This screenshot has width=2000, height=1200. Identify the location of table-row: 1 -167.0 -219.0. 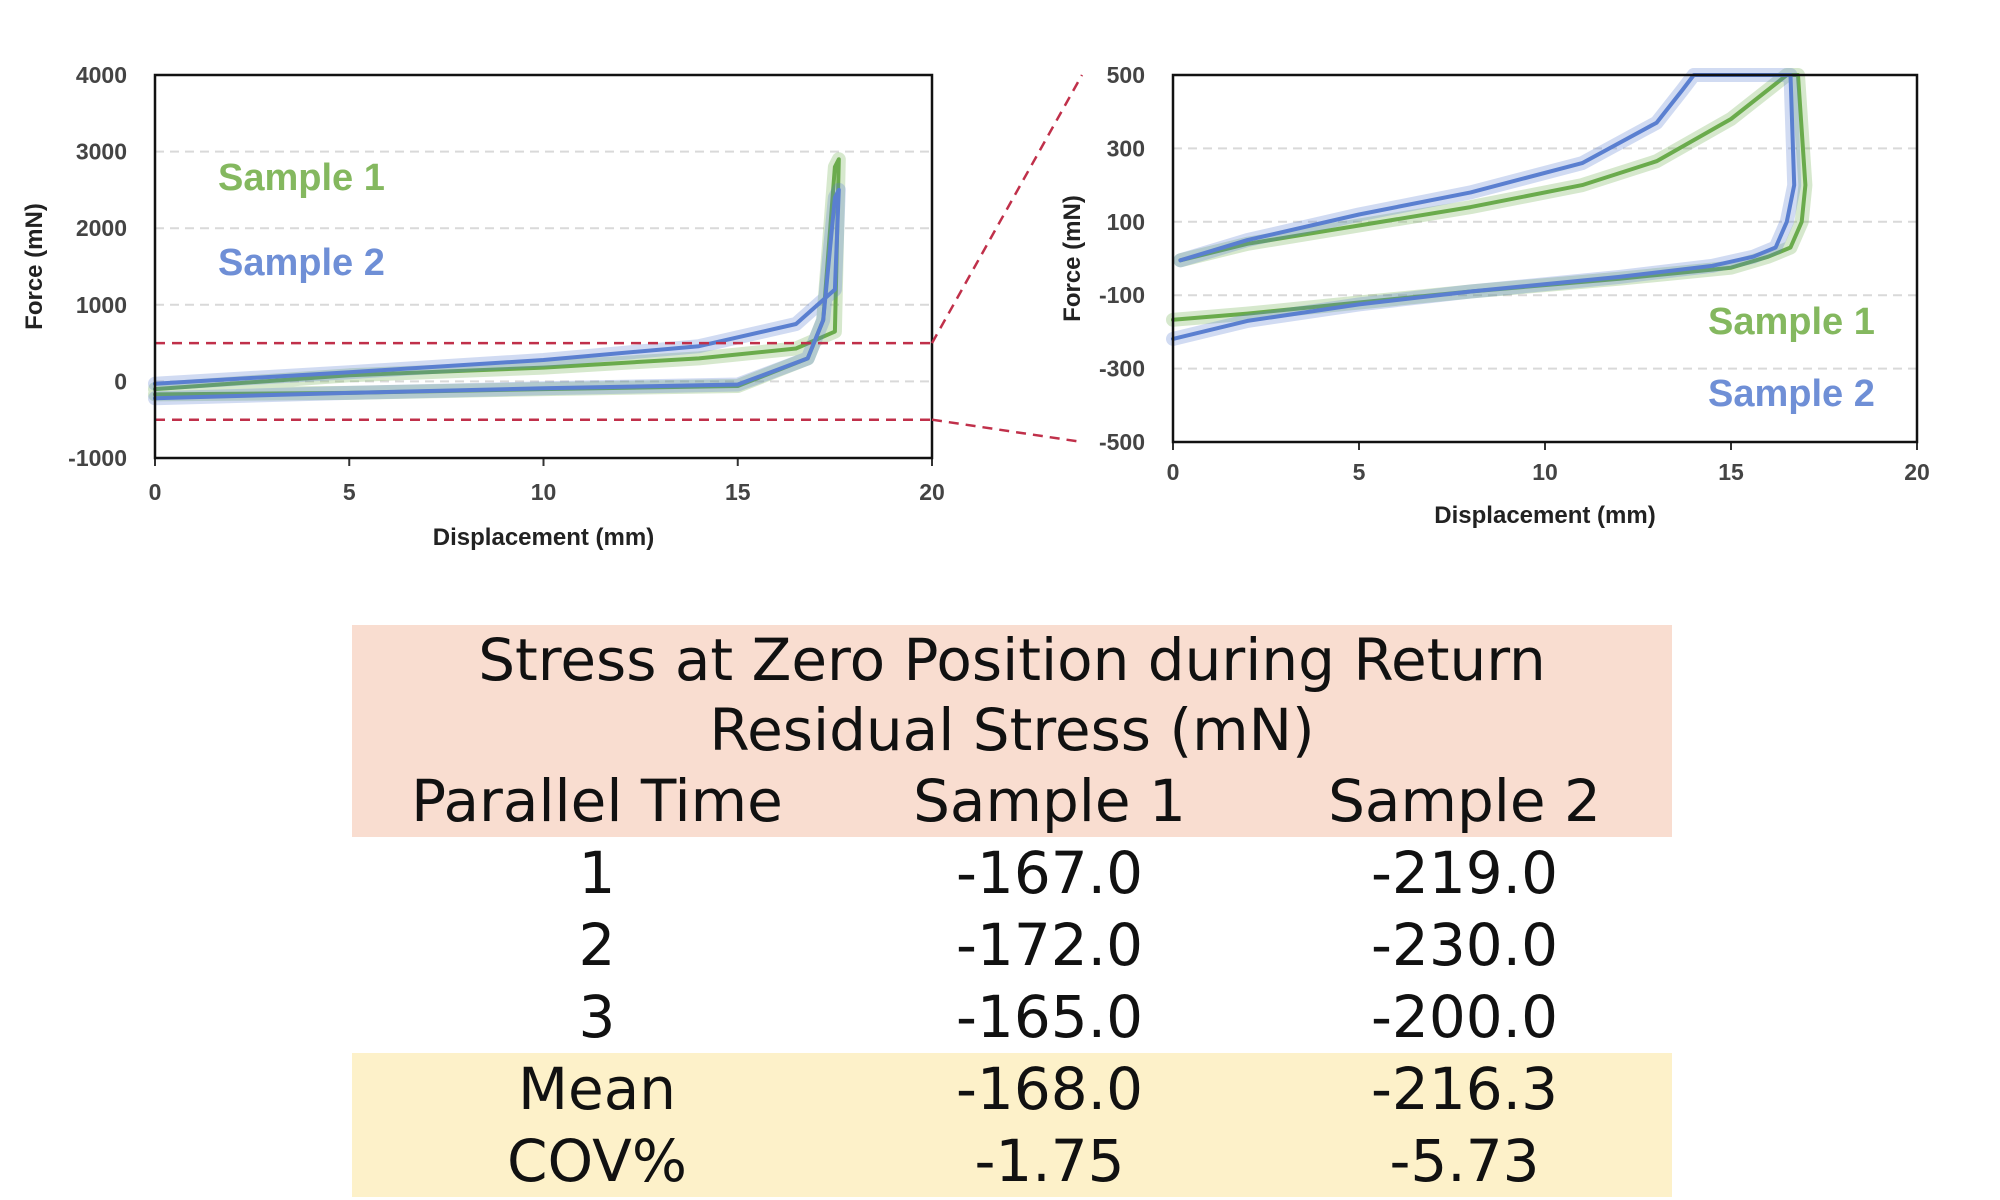
(1012, 873).